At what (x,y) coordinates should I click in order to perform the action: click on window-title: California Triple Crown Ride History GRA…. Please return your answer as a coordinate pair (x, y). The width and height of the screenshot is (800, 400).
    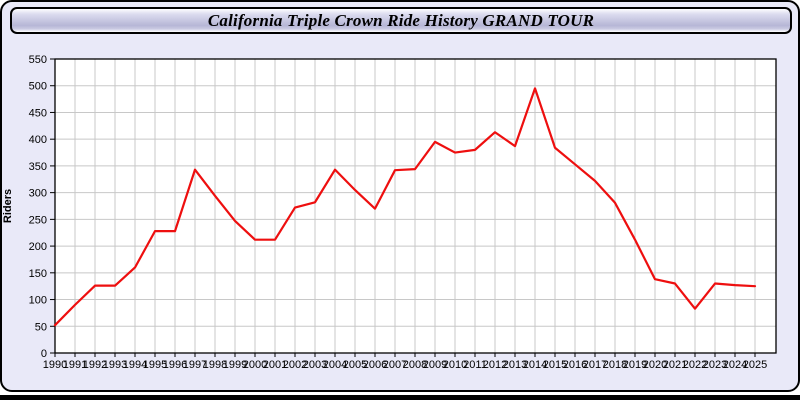
    Looking at the image, I should click on (401, 20).